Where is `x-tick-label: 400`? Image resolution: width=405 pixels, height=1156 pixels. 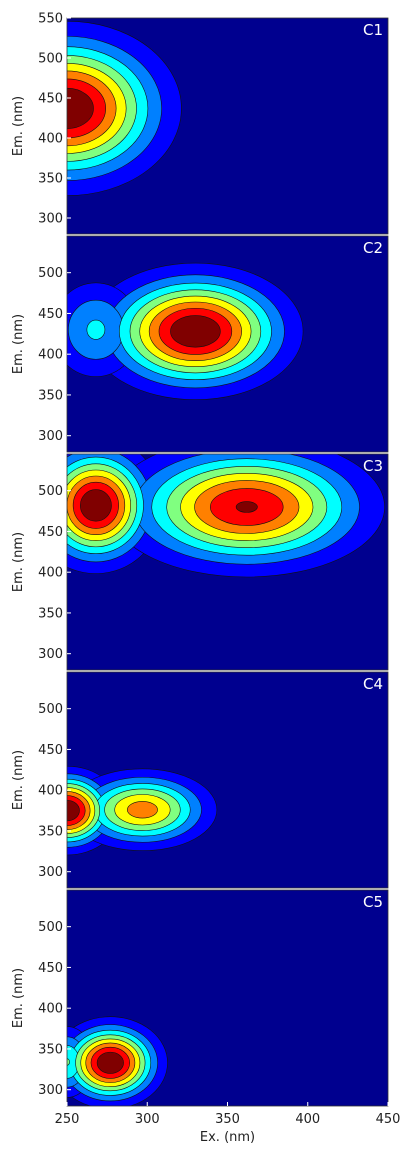
x-tick-label: 400 is located at coordinates (307, 1119).